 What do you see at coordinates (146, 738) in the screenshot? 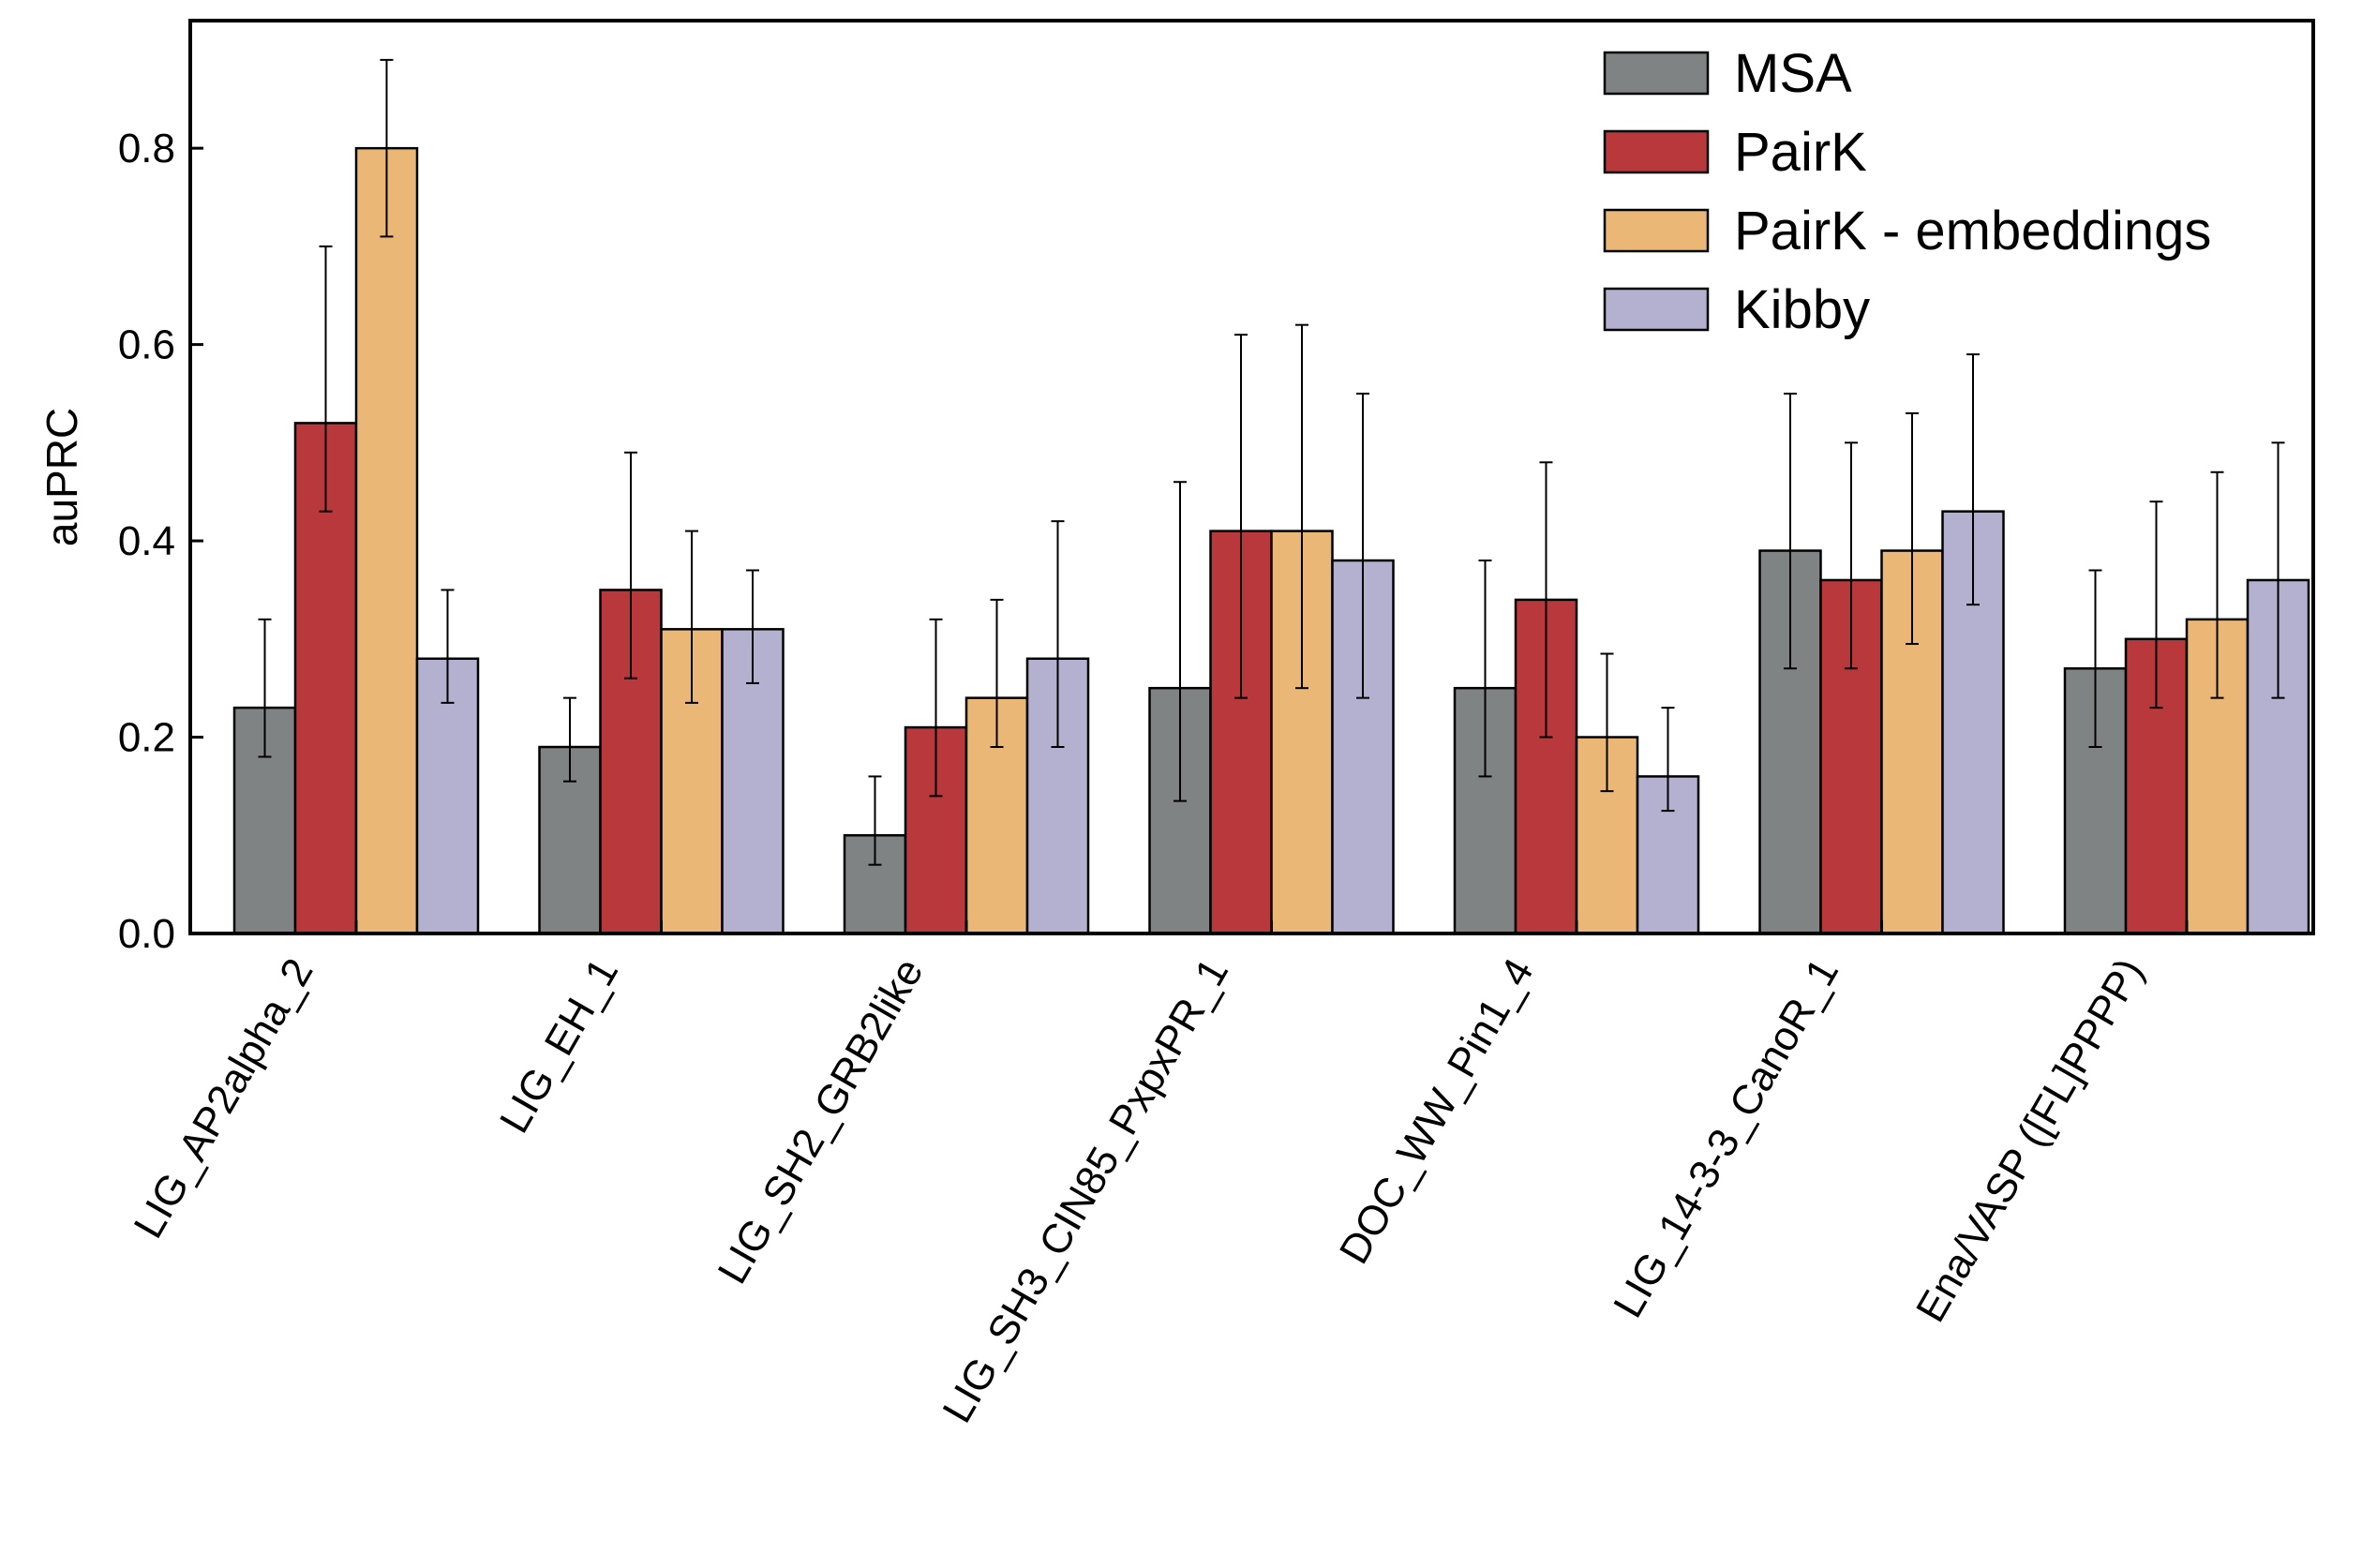
I see `y-tick-label: 0.2` at bounding box center [146, 738].